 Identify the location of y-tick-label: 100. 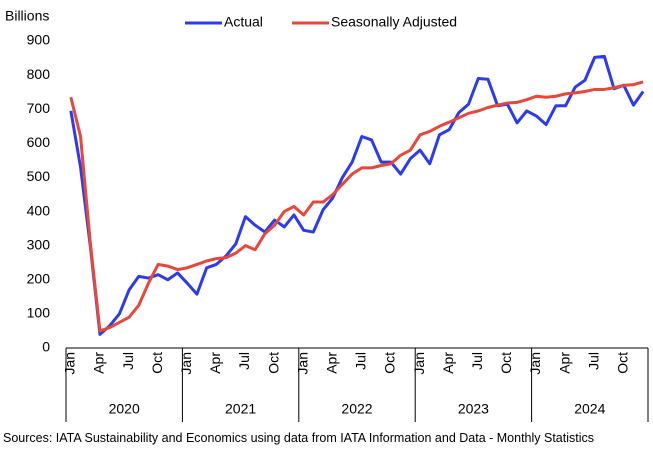
(39, 313).